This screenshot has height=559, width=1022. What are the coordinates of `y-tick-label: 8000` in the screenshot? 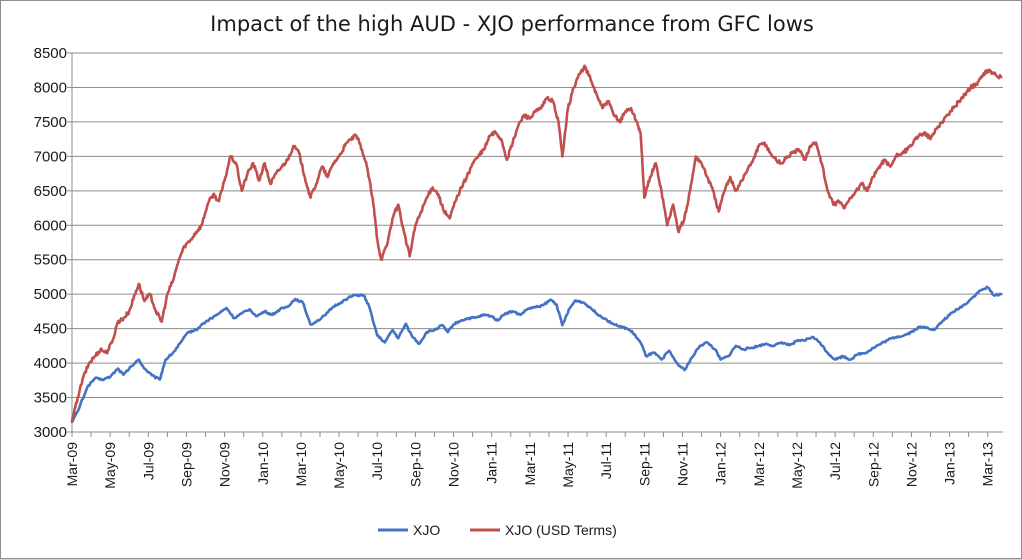 It's located at (50, 87).